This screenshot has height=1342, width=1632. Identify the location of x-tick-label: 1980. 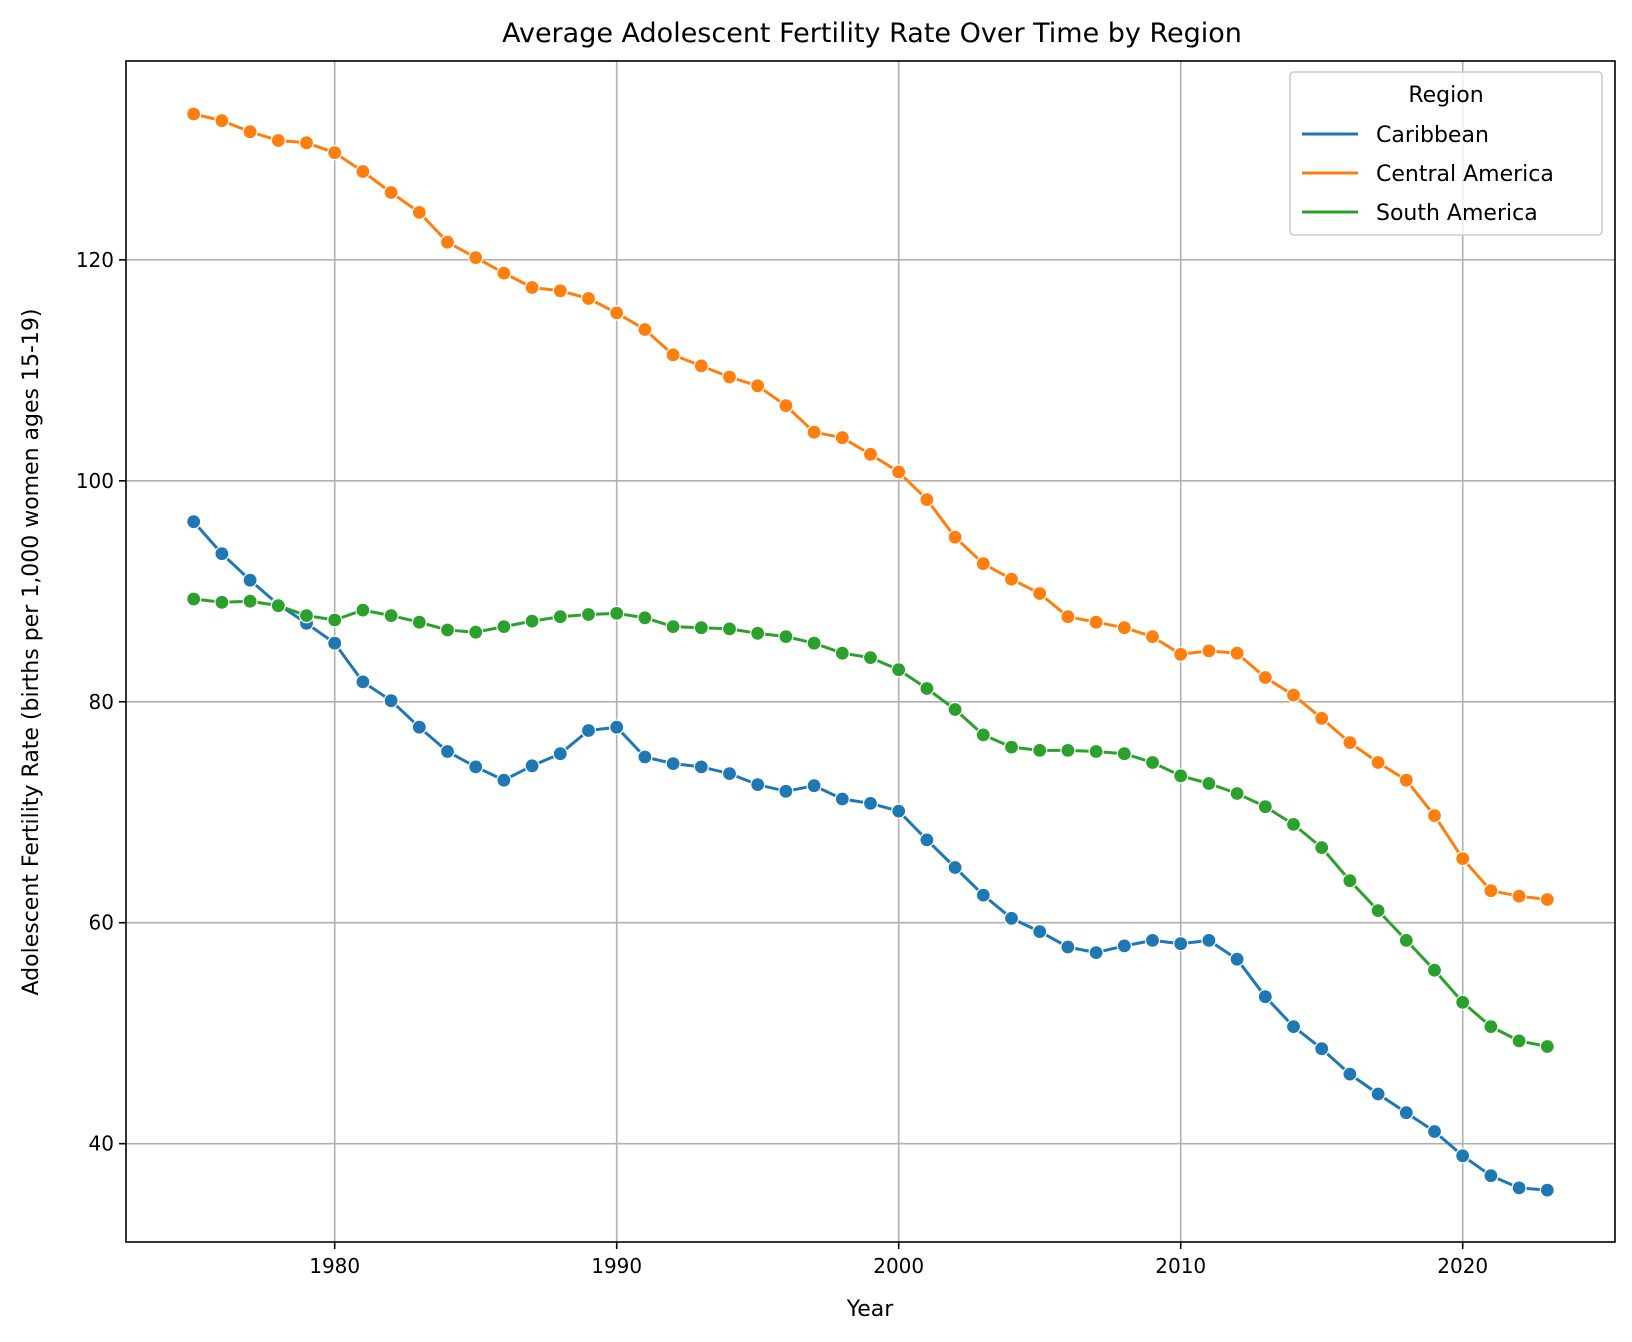
(334, 1266).